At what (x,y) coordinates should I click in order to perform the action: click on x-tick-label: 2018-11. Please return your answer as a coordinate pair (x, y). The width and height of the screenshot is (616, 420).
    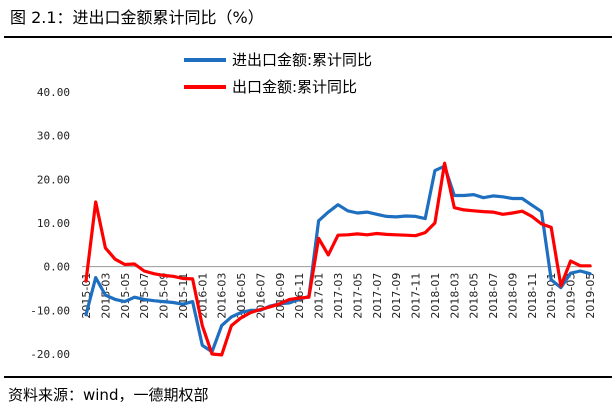
    Looking at the image, I should click on (532, 296).